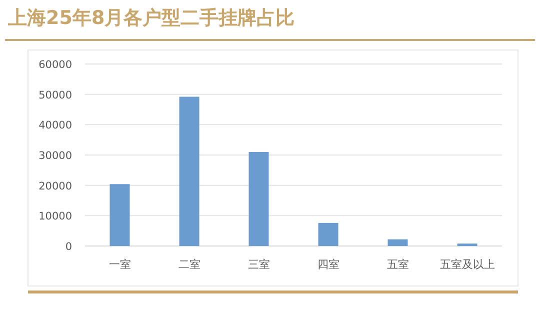  I want to click on y-tick-label: 50000, so click(55, 95).